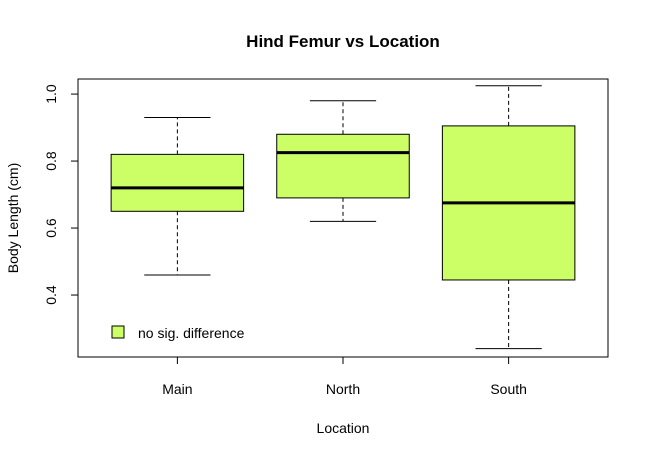 The height and width of the screenshot is (457, 649). I want to click on x-axis: Main North South, so click(344, 377).